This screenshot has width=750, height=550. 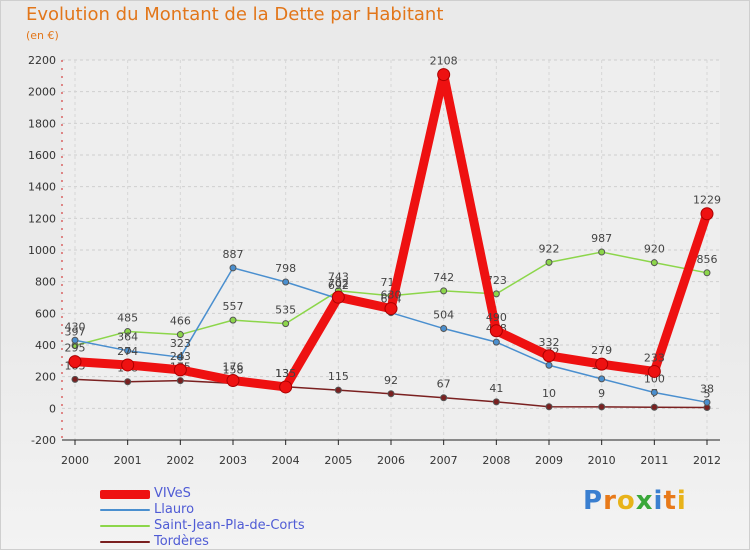 I want to click on x-tick-label: 2010, so click(x=602, y=460).